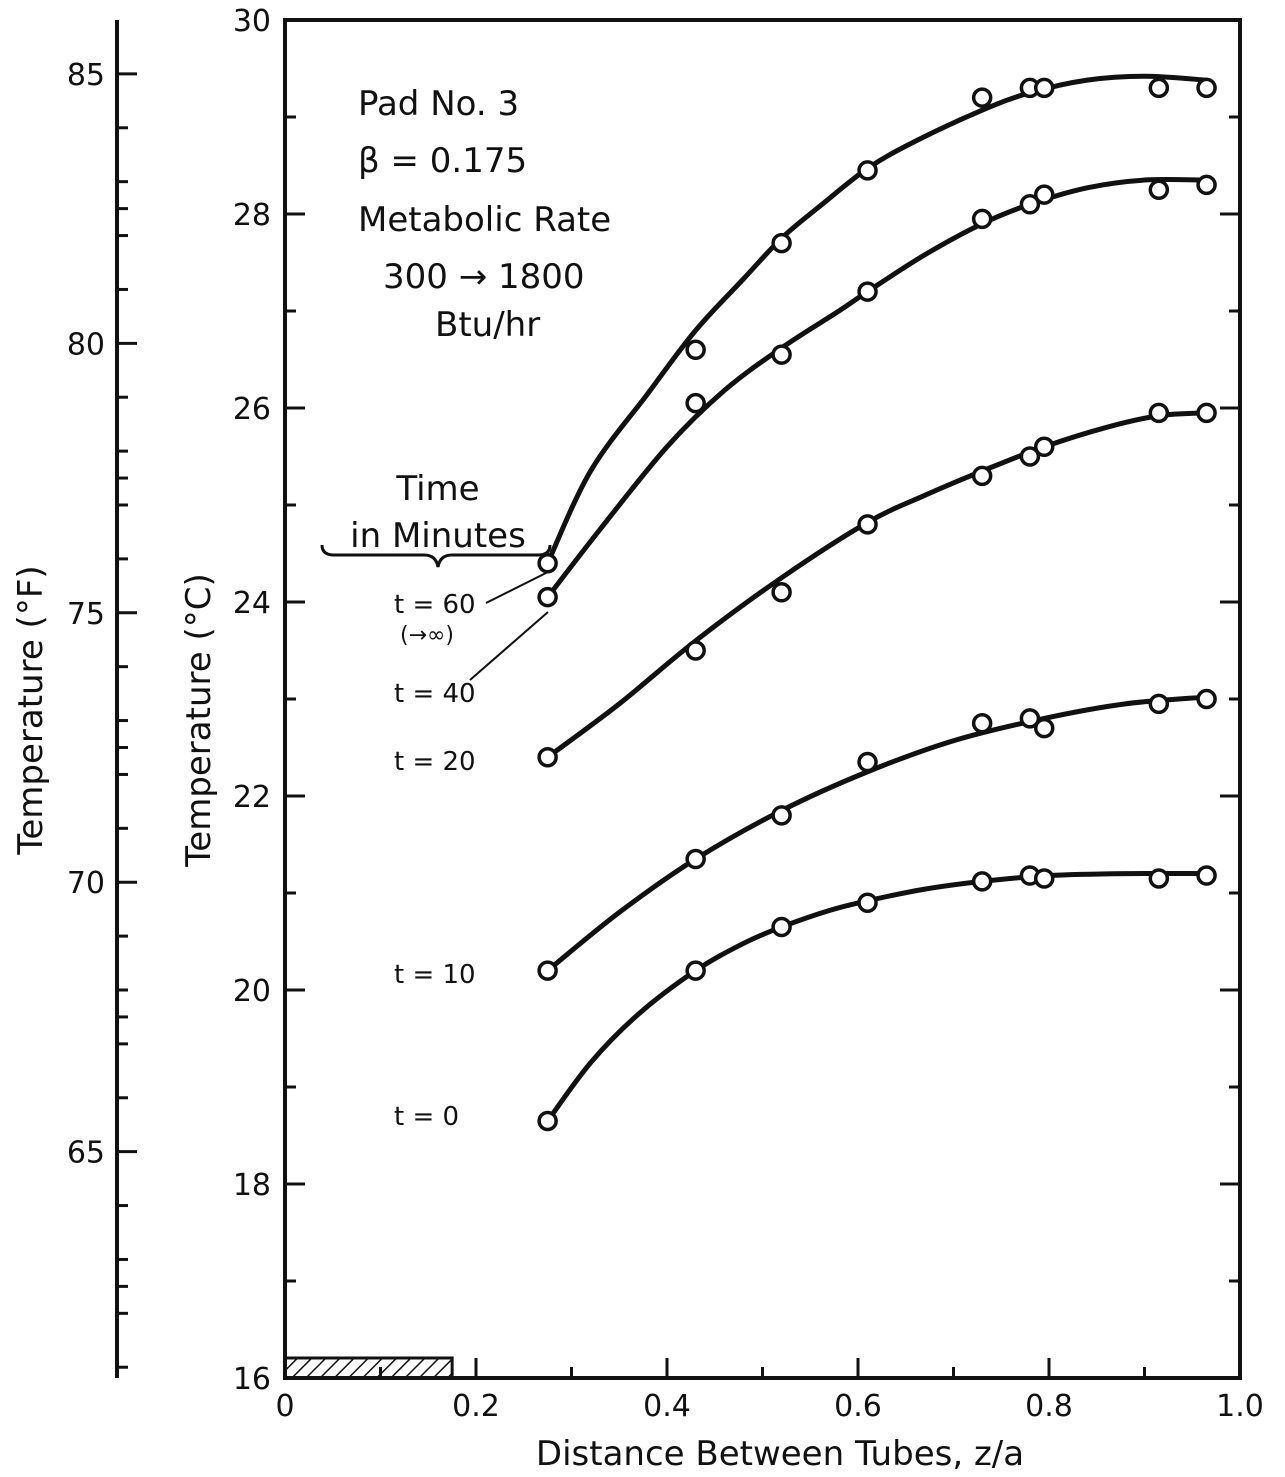 Image resolution: width=1285 pixels, height=1477 pixels. I want to click on x-tick-label: 0, so click(284, 1406).